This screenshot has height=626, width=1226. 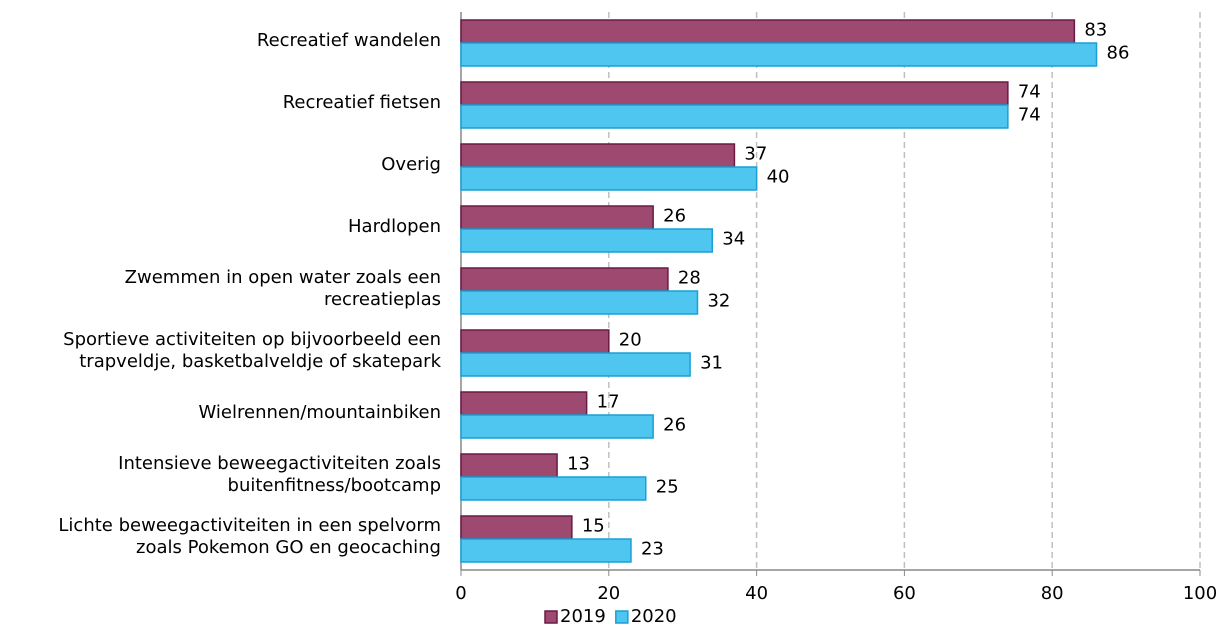 What do you see at coordinates (718, 301) in the screenshot?
I see `value-label: 32` at bounding box center [718, 301].